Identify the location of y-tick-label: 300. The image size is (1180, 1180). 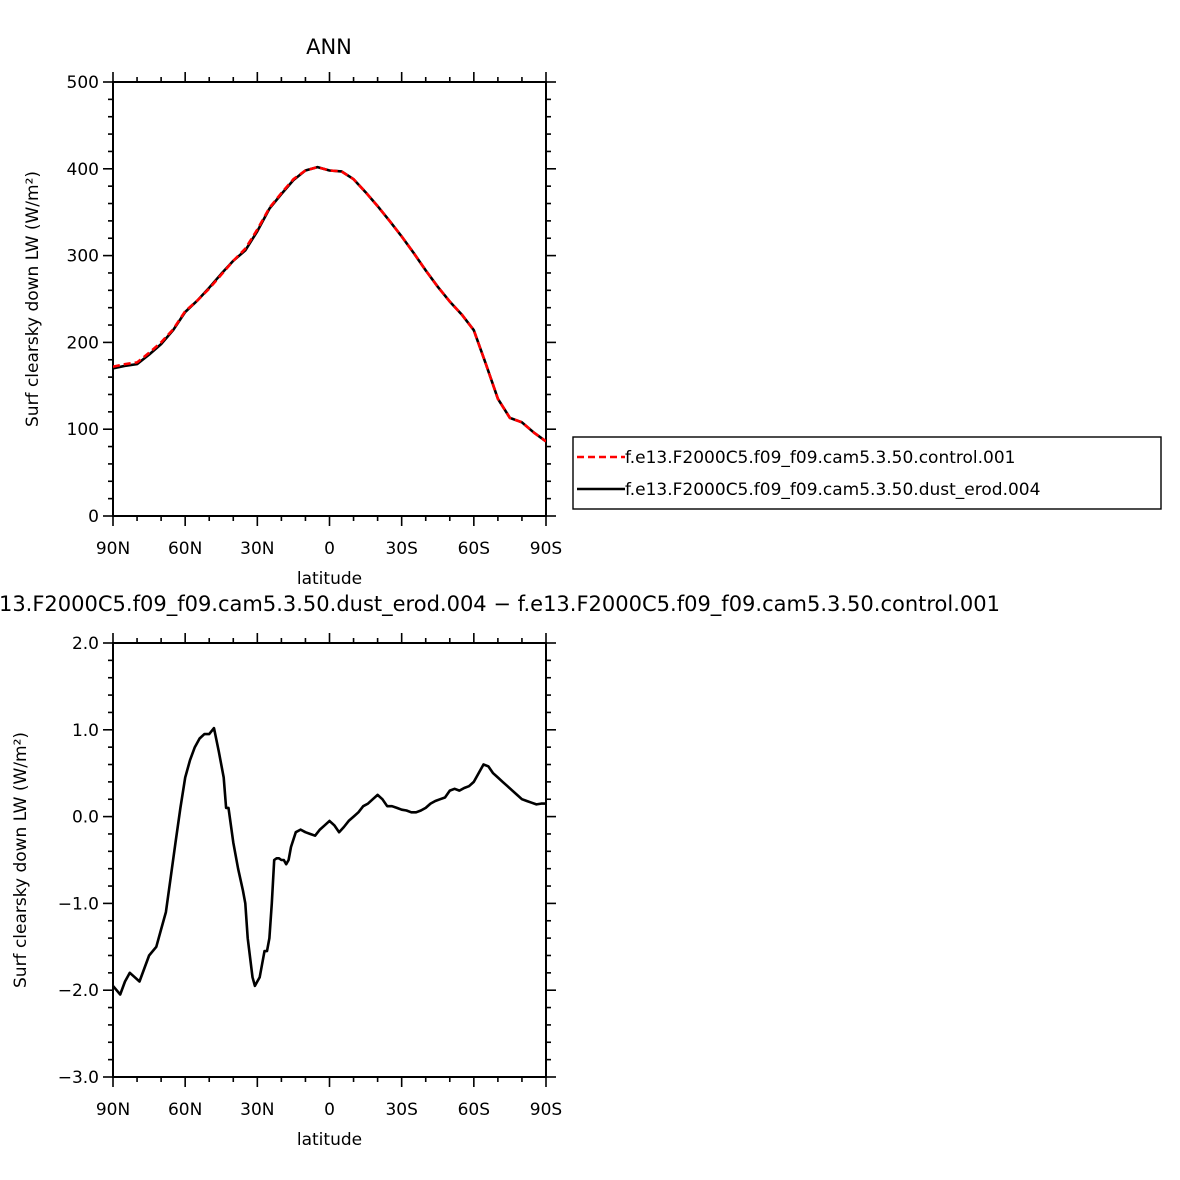
(83, 257).